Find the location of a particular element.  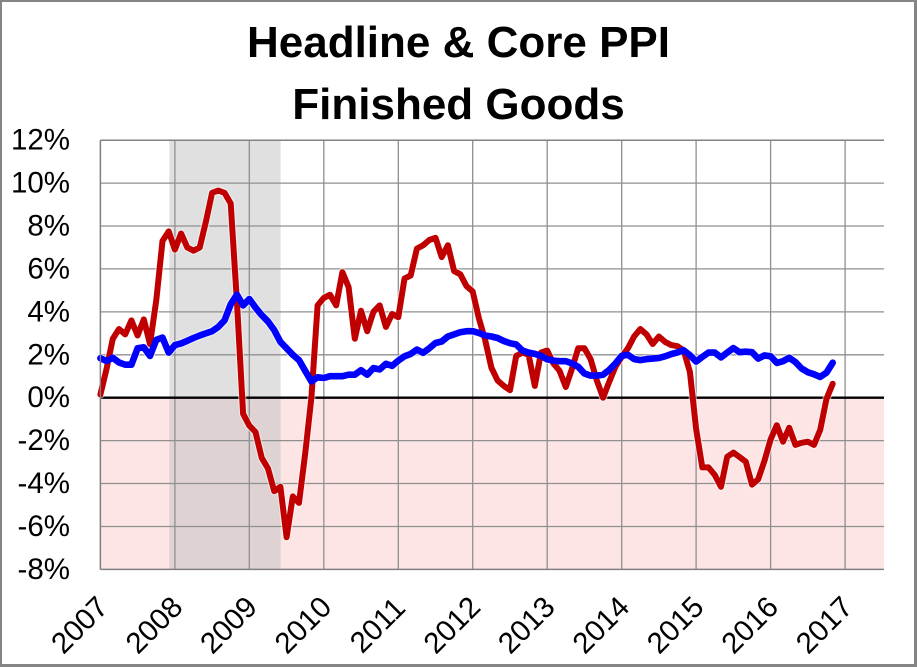

svg-text: 2007 is located at coordinates (80, 625).